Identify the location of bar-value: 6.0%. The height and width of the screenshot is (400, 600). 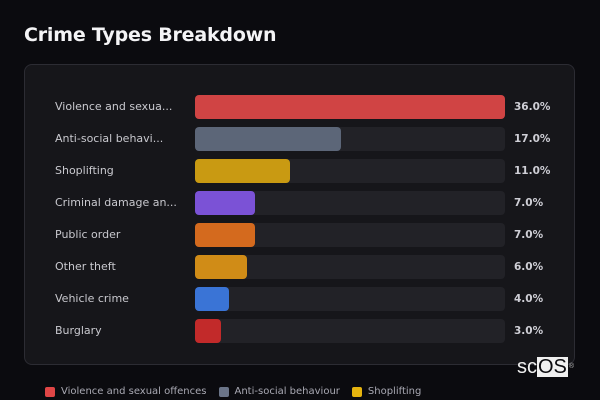
(529, 267).